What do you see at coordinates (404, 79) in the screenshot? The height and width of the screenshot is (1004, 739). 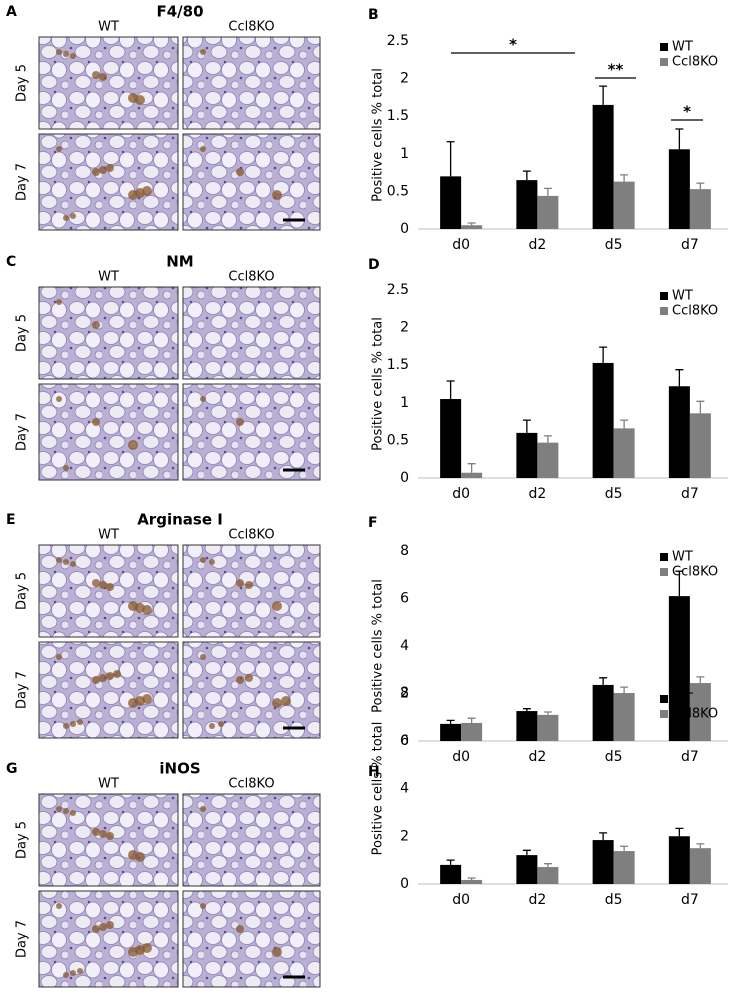 I see `y-tick-label: 2` at bounding box center [404, 79].